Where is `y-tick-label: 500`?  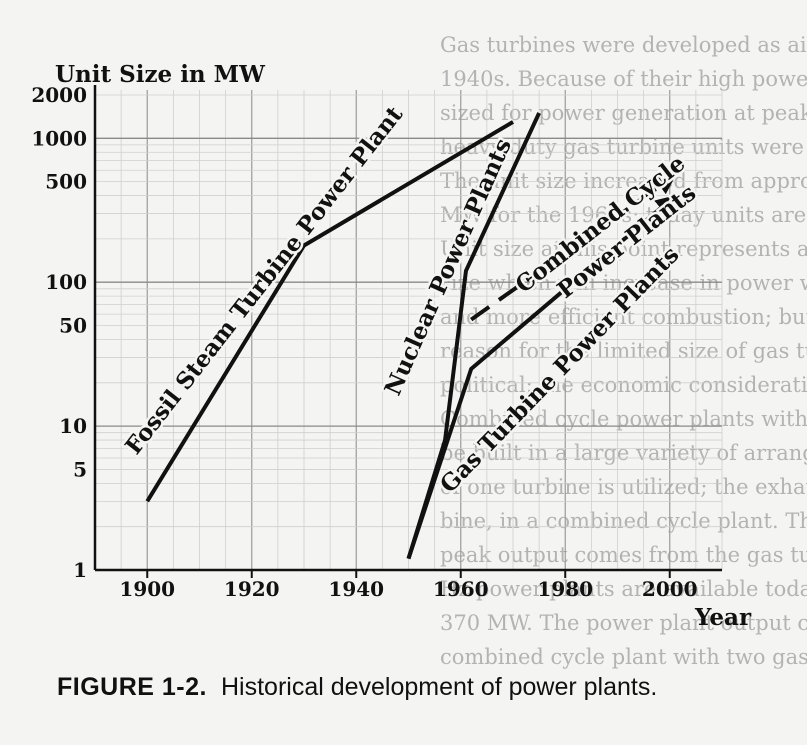
y-tick-label: 500 is located at coordinates (66, 182).